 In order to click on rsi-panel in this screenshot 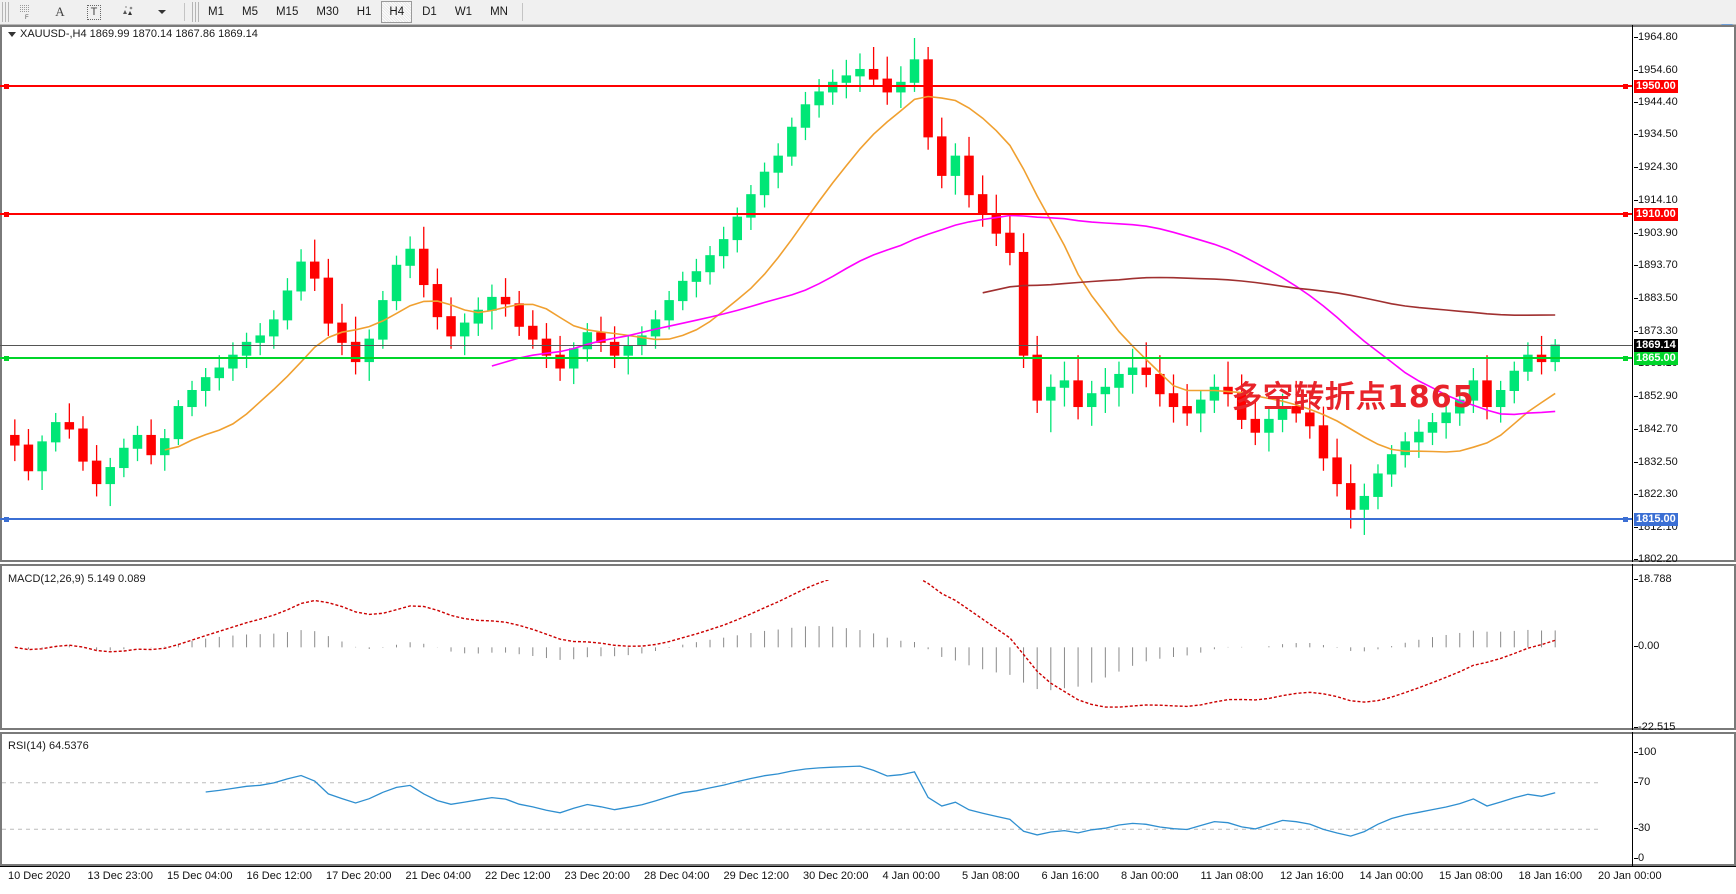, I will do `click(868, 799)`.